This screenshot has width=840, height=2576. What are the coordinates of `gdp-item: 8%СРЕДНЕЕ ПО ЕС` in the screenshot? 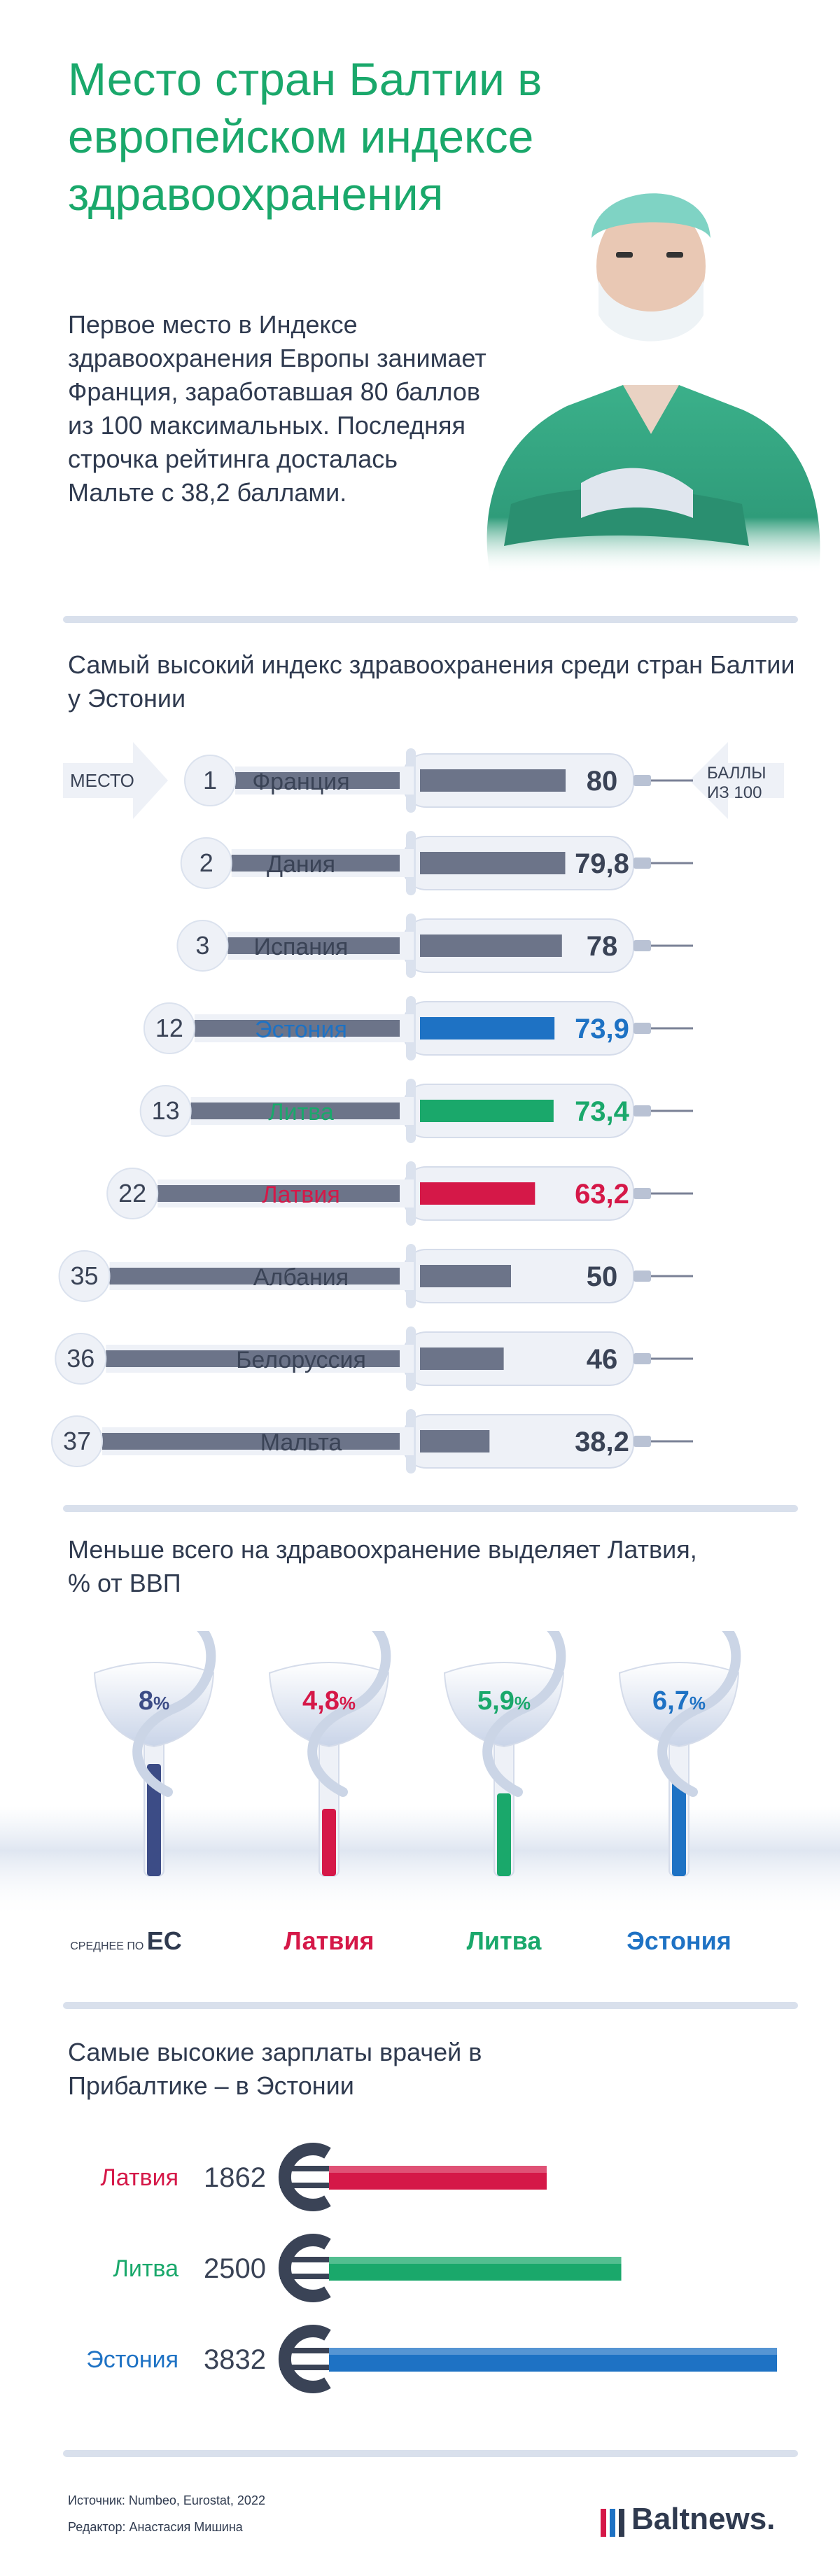 It's located at (143, 1793).